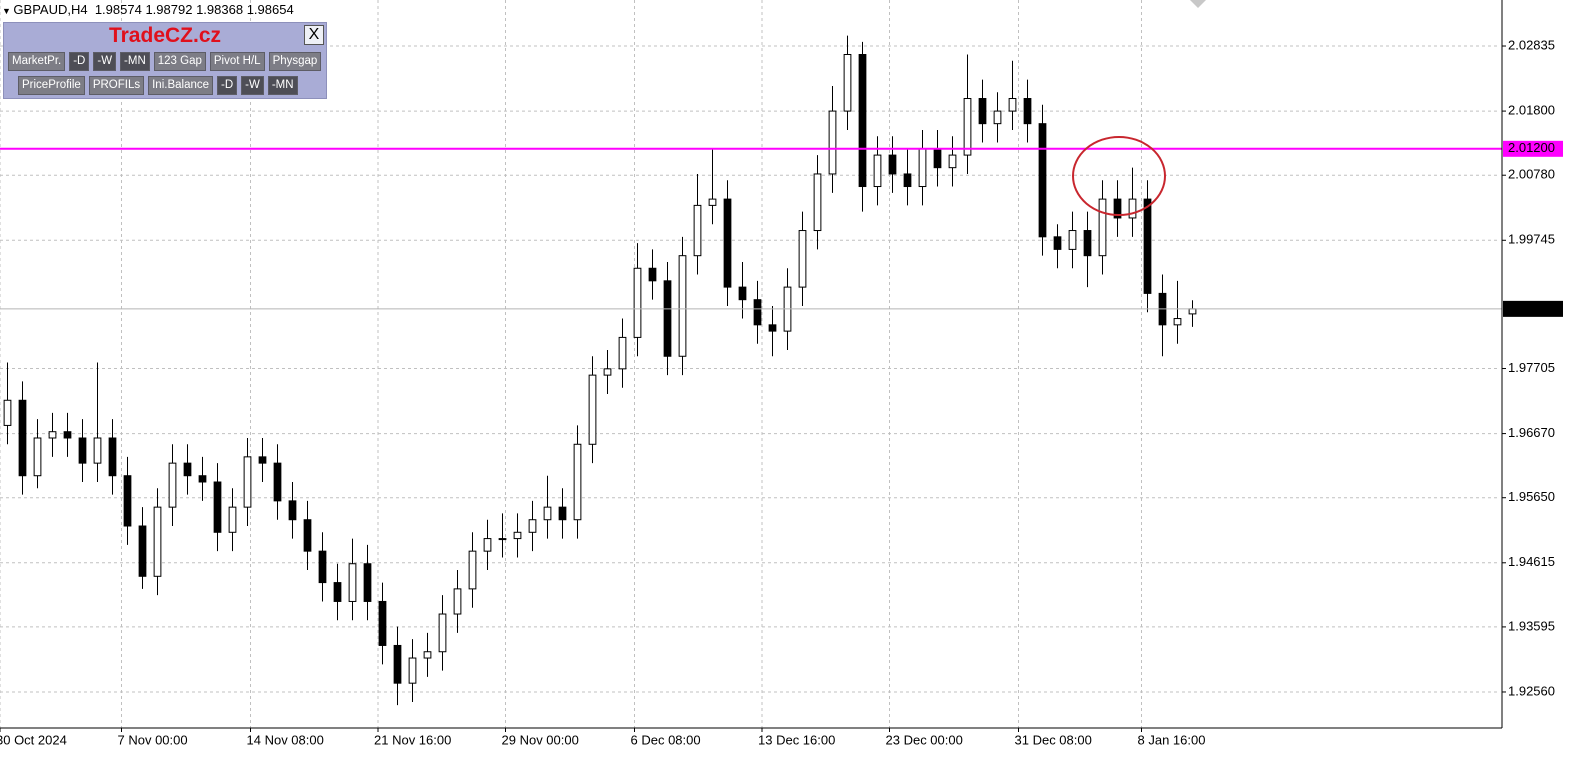 This screenshot has width=1576, height=758. Describe the element at coordinates (169, 9) in the screenshot. I see `high-value: 1.98792` at that location.